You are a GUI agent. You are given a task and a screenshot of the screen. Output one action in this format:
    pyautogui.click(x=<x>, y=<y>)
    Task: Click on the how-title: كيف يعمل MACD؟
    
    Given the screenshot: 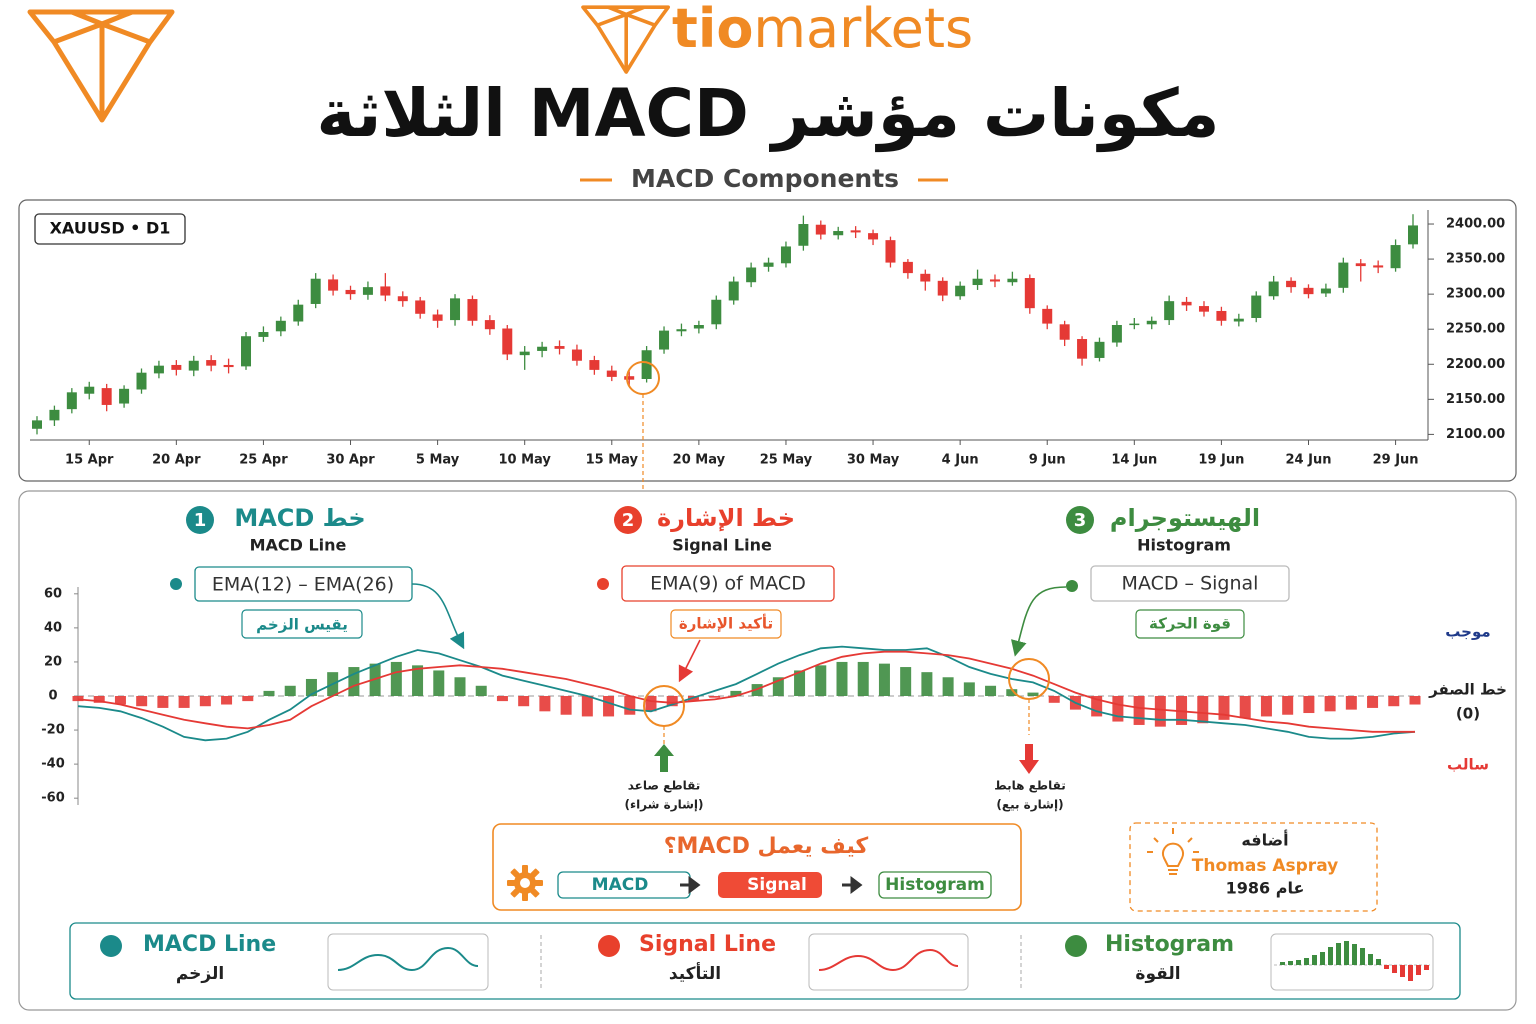 What is the action you would take?
    pyautogui.click(x=766, y=846)
    